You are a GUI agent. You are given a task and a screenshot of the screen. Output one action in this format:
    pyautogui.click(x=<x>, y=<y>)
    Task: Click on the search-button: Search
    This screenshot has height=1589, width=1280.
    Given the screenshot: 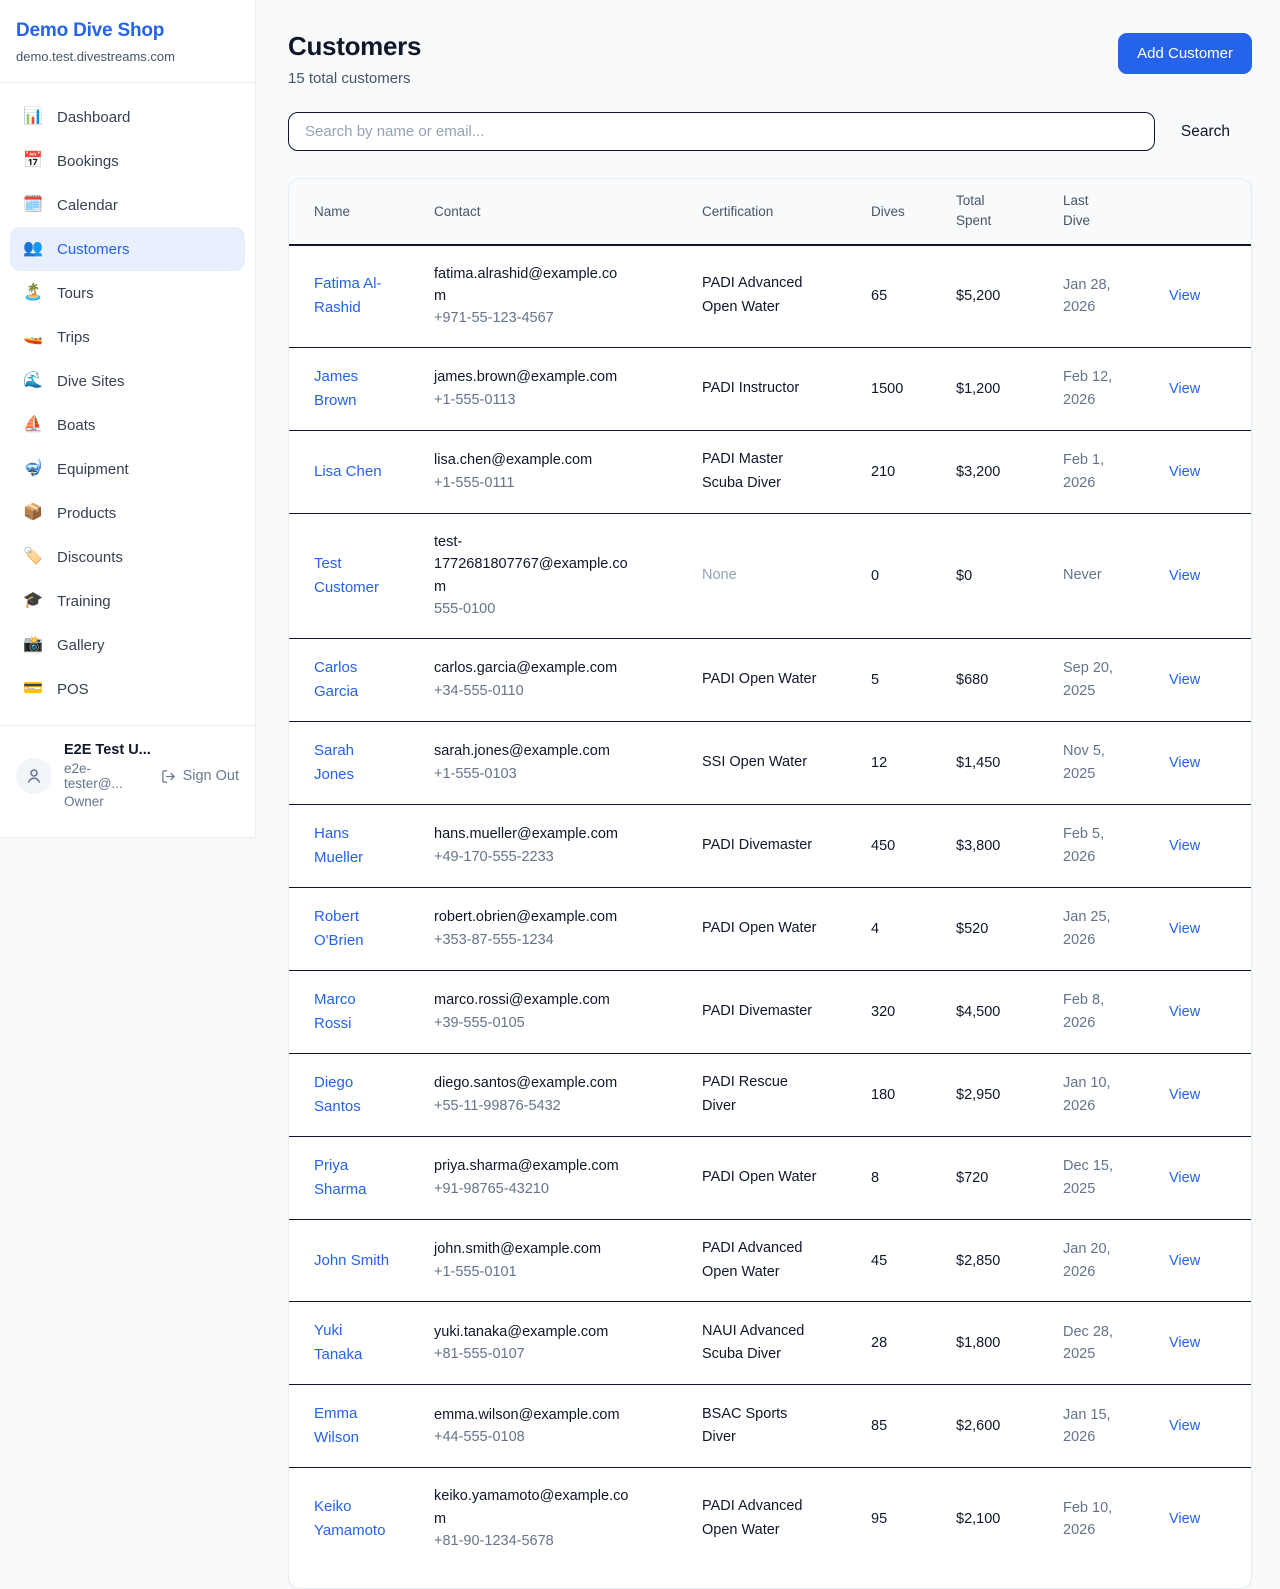 What is the action you would take?
    pyautogui.click(x=1205, y=131)
    